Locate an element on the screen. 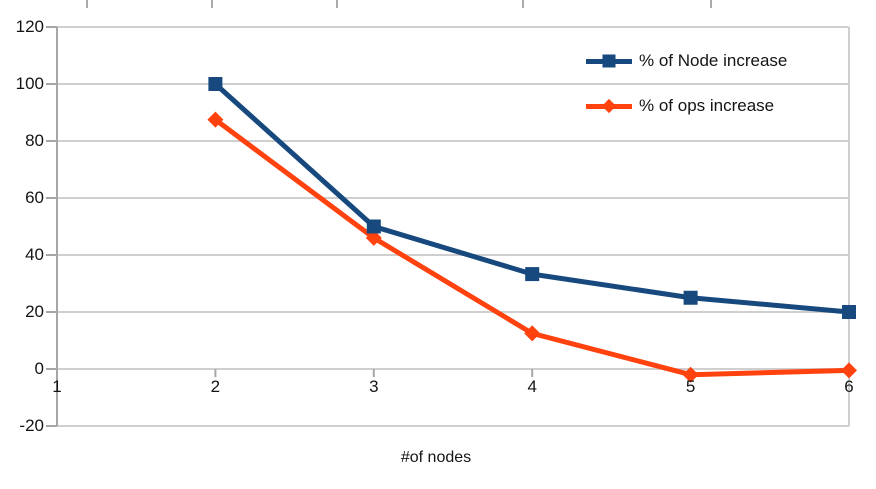  legend-item-node-increase: % of Node increase is located at coordinates (686, 61).